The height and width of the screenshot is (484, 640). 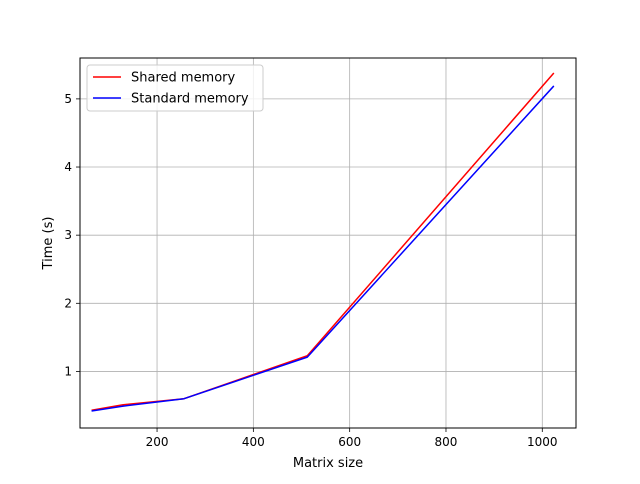 I want to click on y-axis-label: Time (s), so click(x=48, y=244).